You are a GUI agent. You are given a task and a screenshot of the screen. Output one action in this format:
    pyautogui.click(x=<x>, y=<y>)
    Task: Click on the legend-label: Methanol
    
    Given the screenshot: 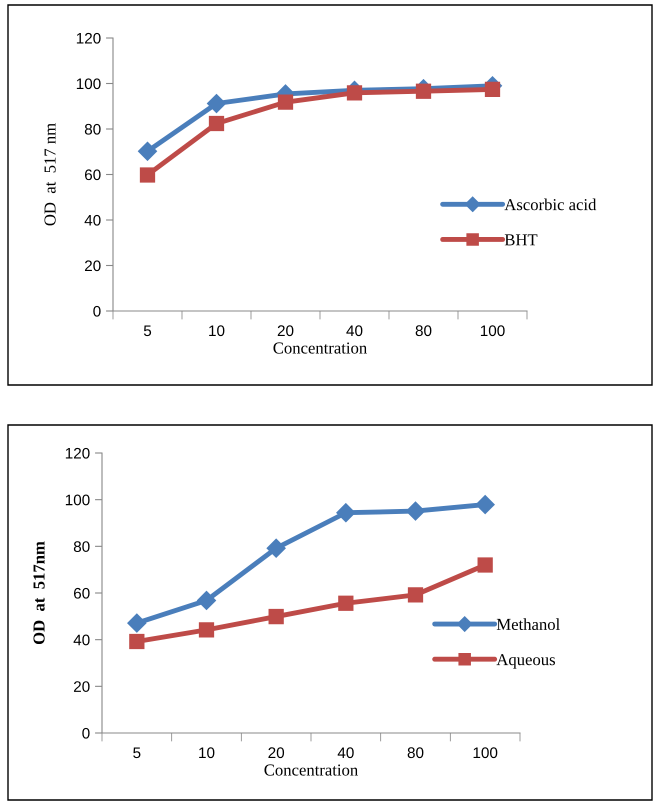 What is the action you would take?
    pyautogui.click(x=528, y=624)
    